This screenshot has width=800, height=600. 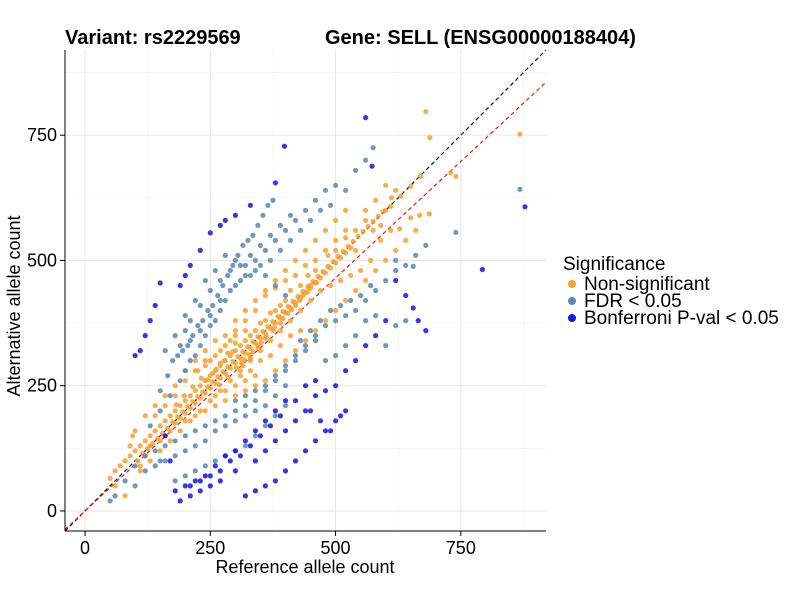 I want to click on y-tick-label: 250, so click(x=42, y=386).